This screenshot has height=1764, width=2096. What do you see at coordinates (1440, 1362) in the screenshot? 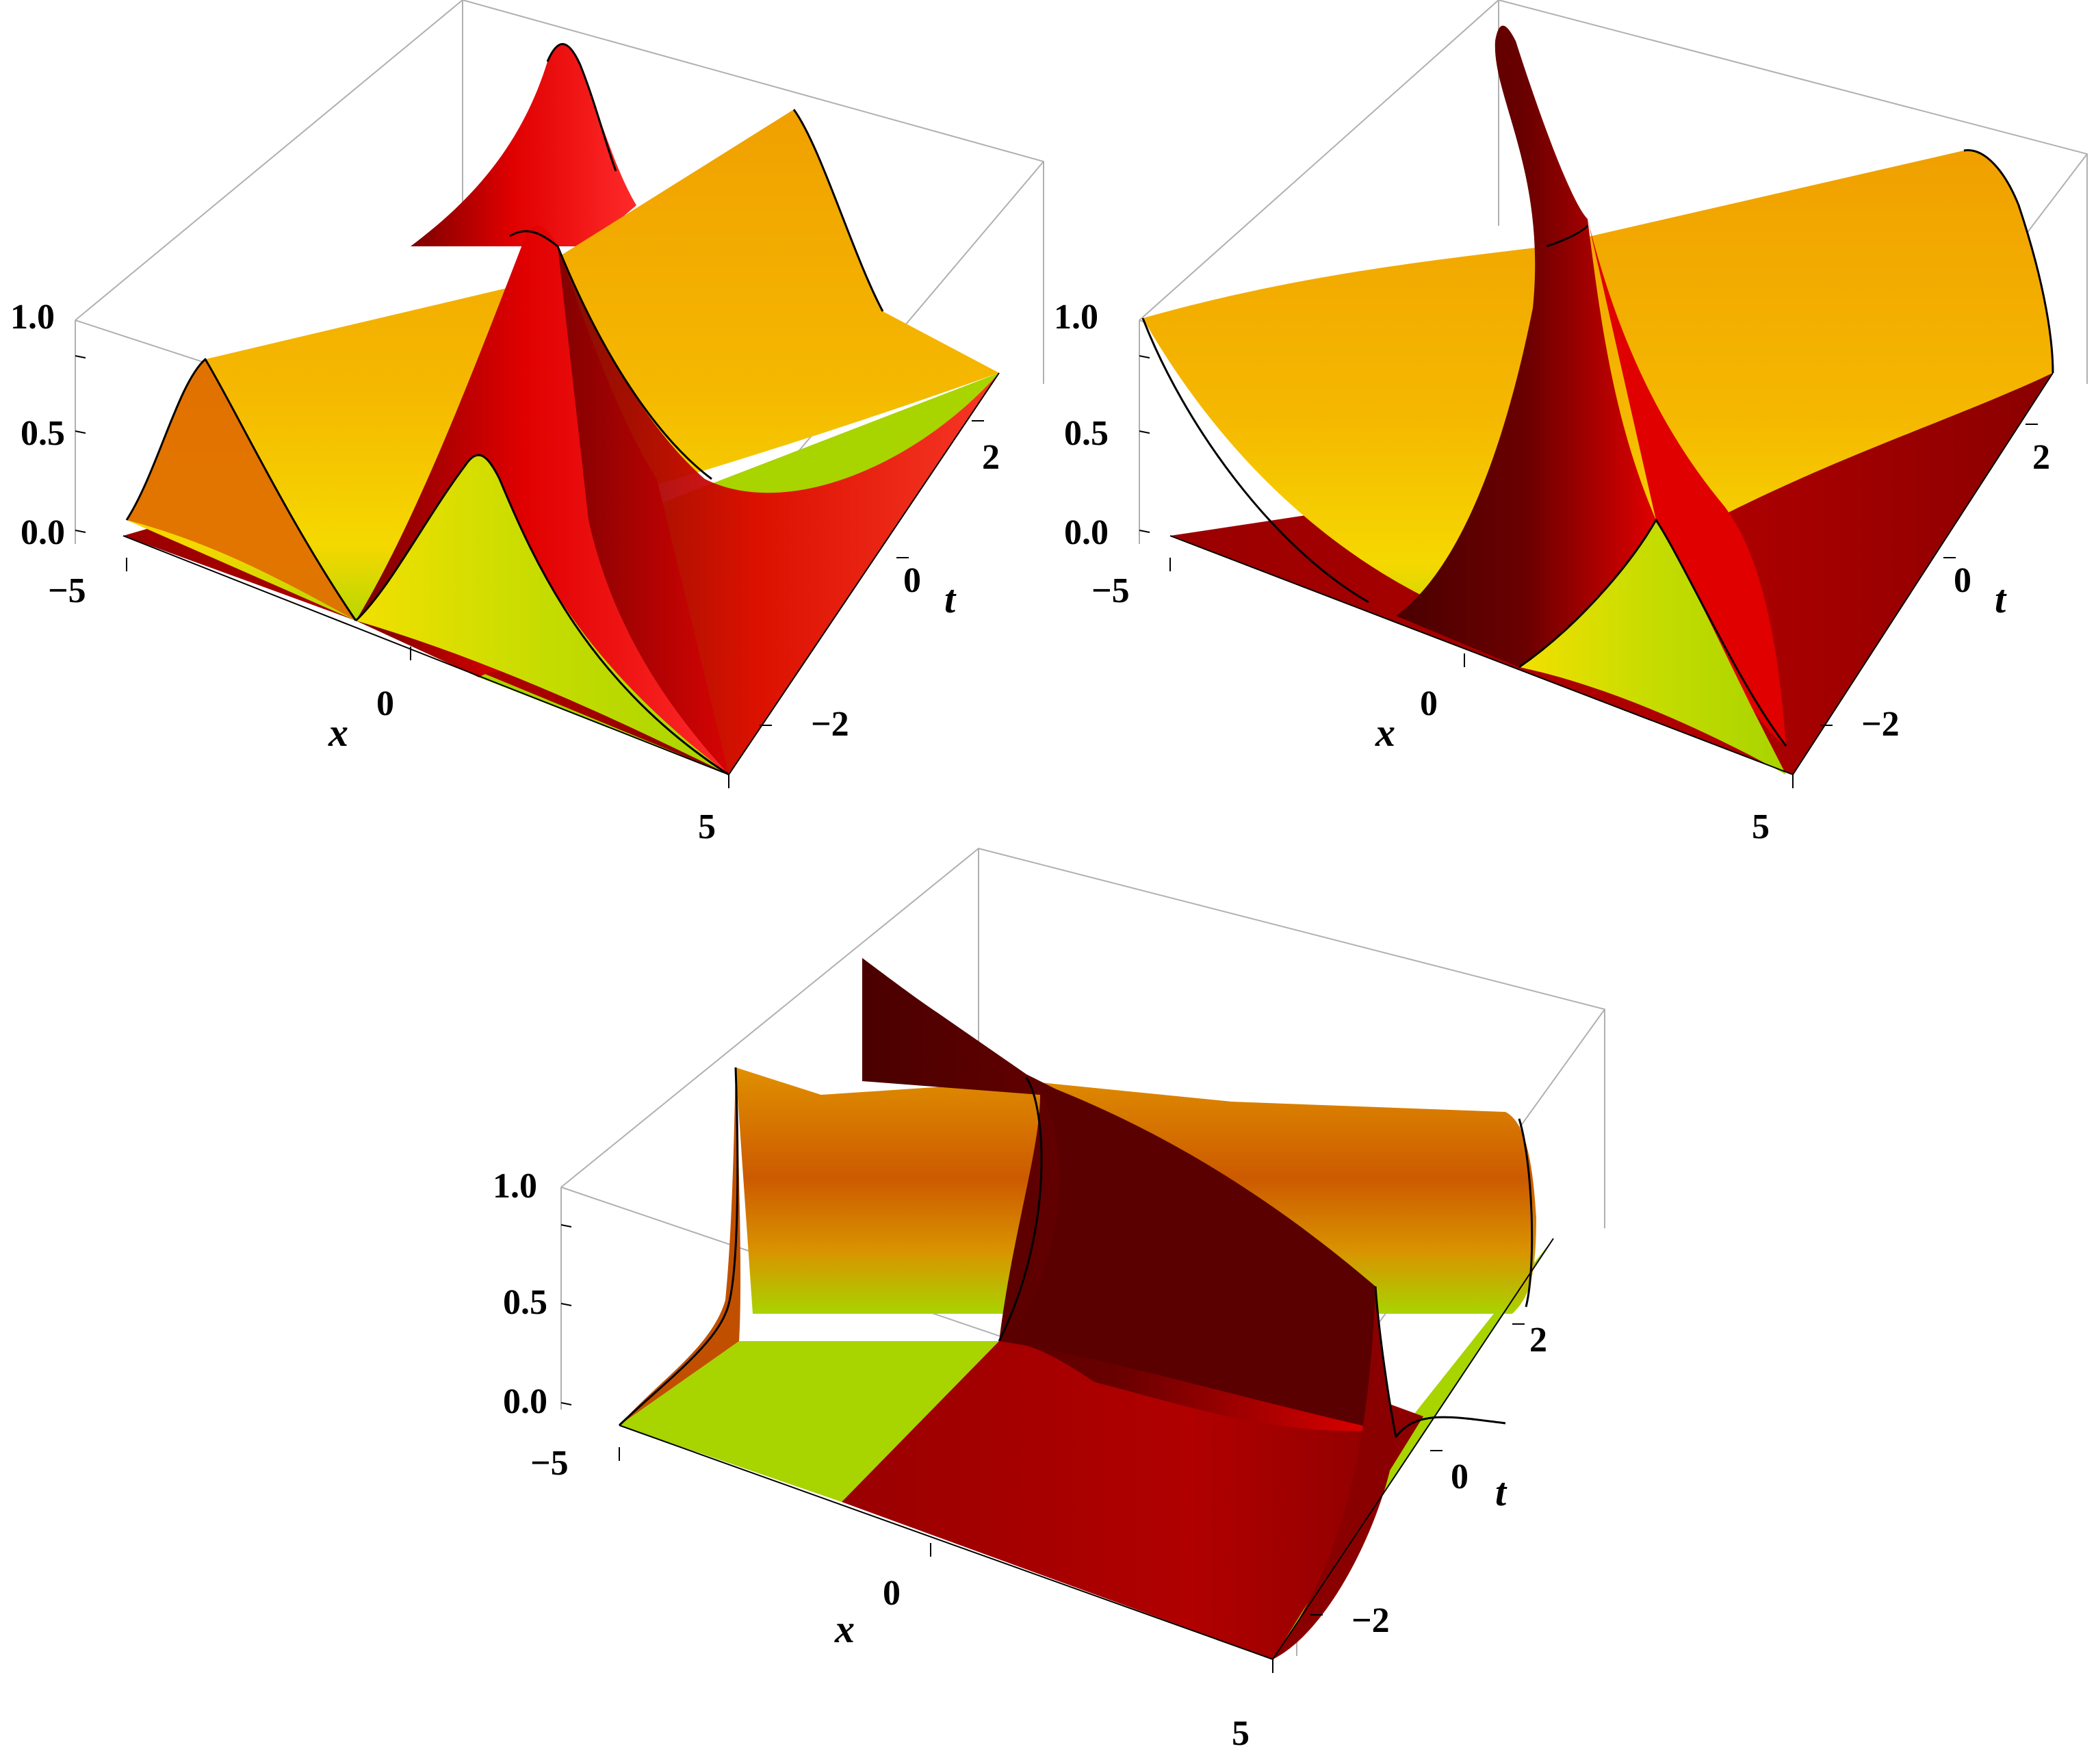
I see `profile-front-wall` at bounding box center [1440, 1362].